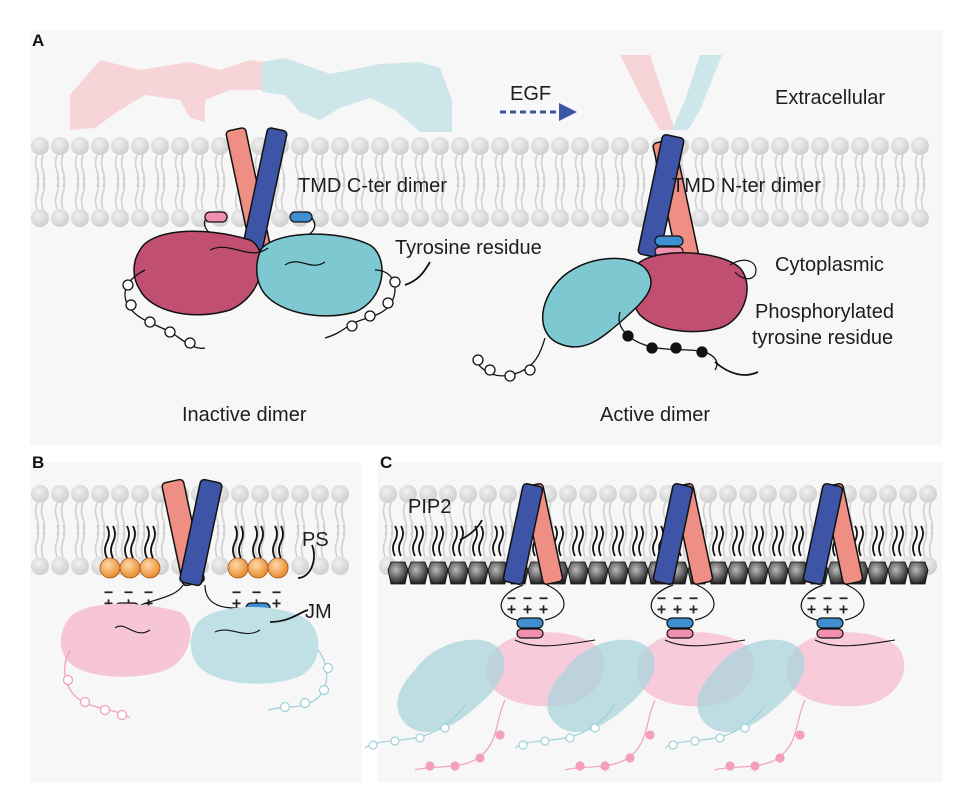 This screenshot has height=809, width=972. What do you see at coordinates (509, 359) in the screenshot?
I see `active-tail-unphospho` at bounding box center [509, 359].